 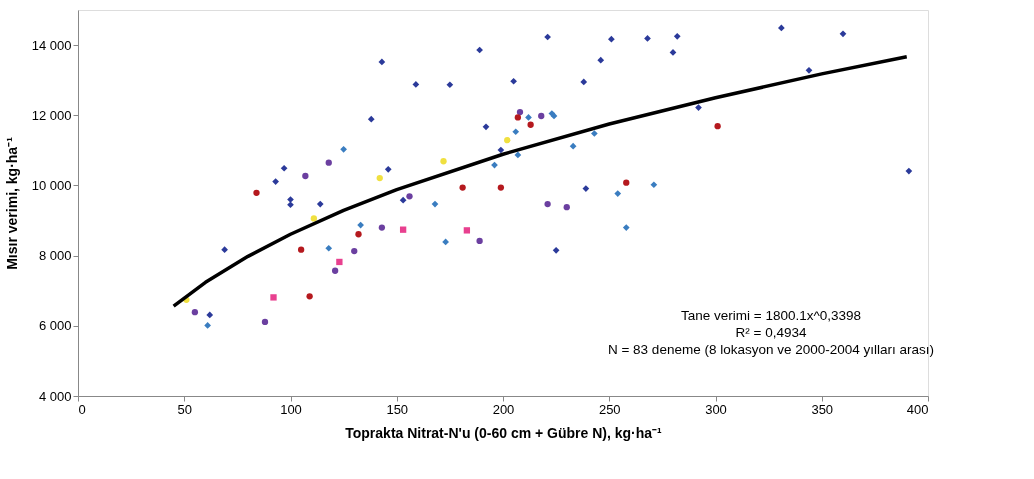 What do you see at coordinates (397, 409) in the screenshot?
I see `x-tick-label: 150` at bounding box center [397, 409].